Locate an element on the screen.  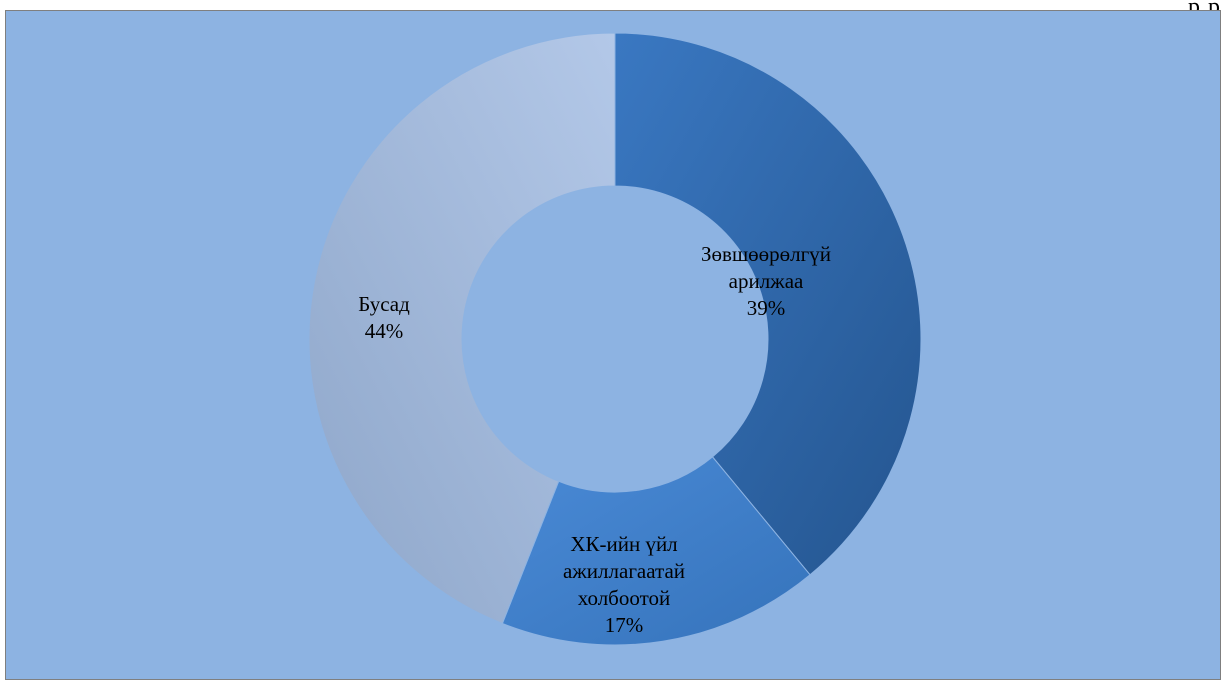
slice-label-2: ХК-ийн үйл ажиллагаатай холбоотой 17% is located at coordinates (624, 584).